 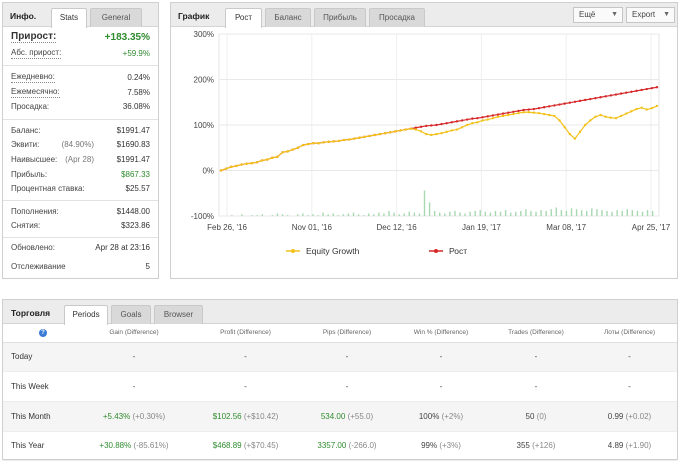 I want to click on tab-browser: Browser, so click(x=178, y=314).